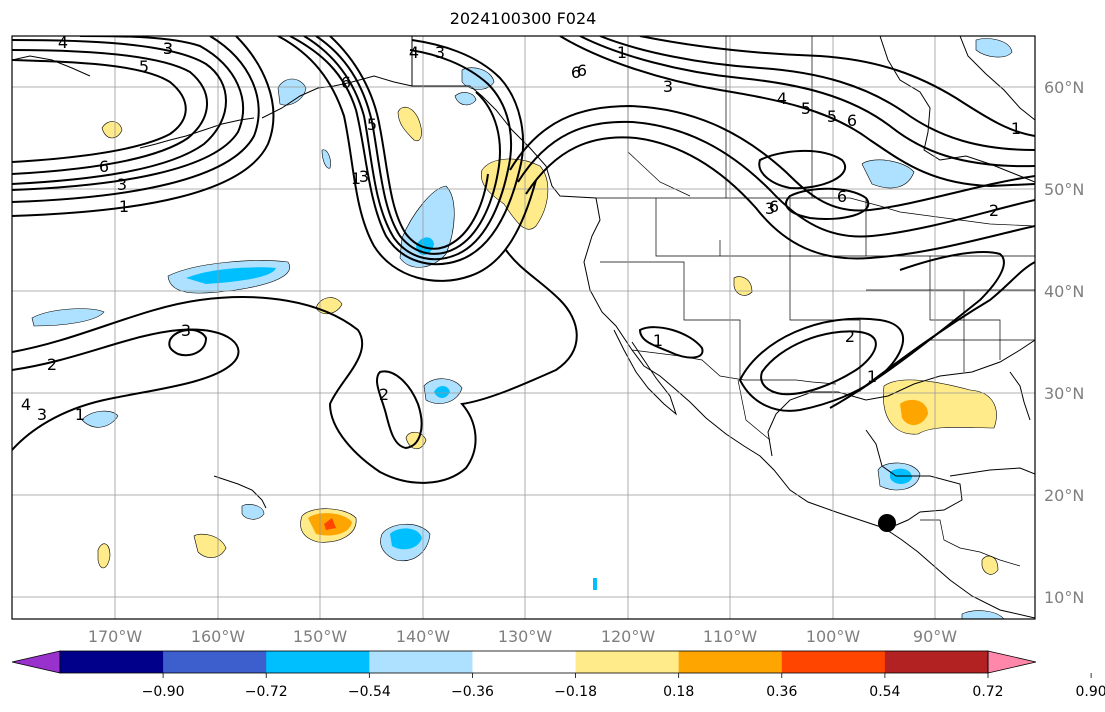 Image resolution: width=1105 pixels, height=712 pixels. Describe the element at coordinates (523, 18) in the screenshot. I see `map-title: 2024100300 F024` at that location.